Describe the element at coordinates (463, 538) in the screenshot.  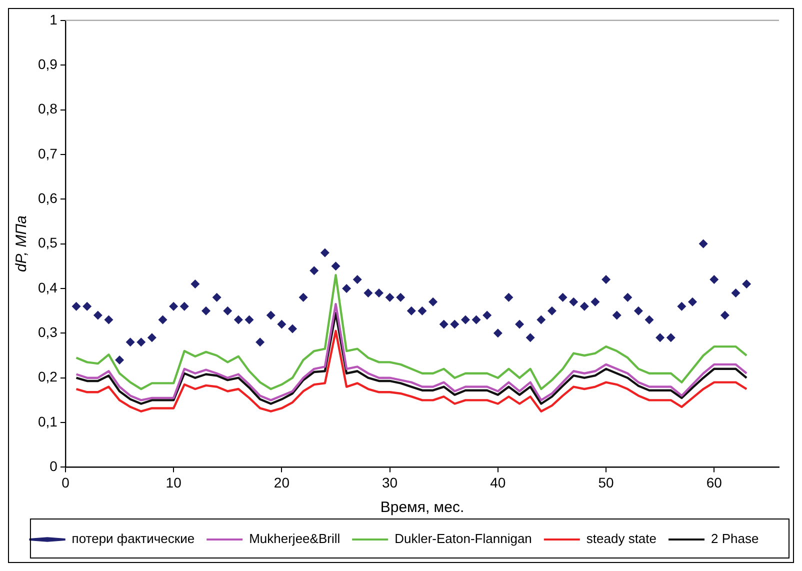
I see `legend-label: Dukler-Eaton-Flannigan` at that location.